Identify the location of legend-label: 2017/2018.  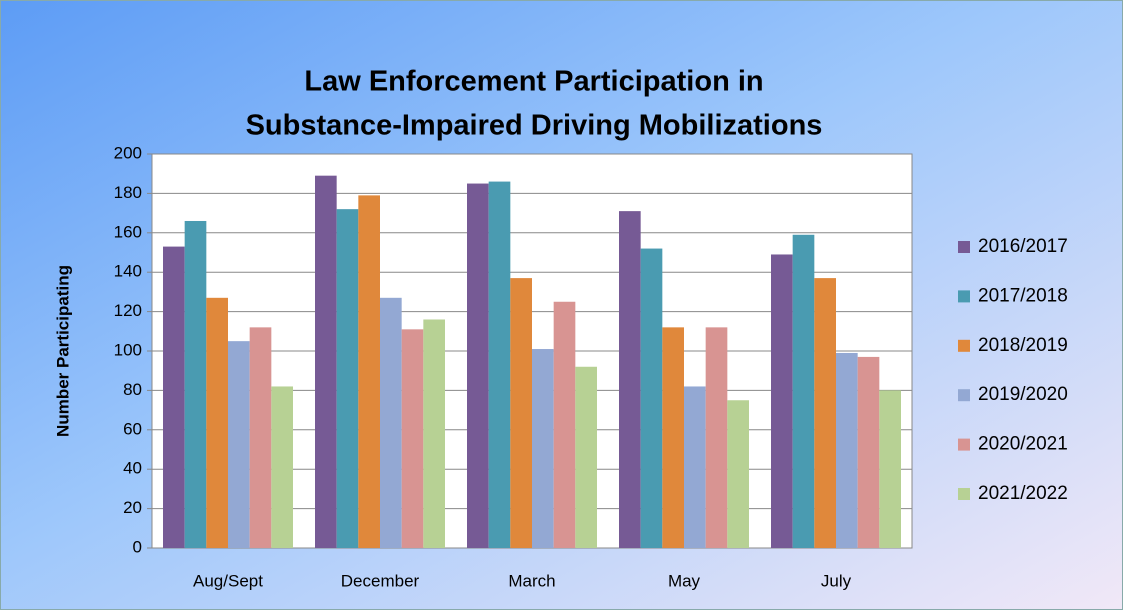
(1023, 295).